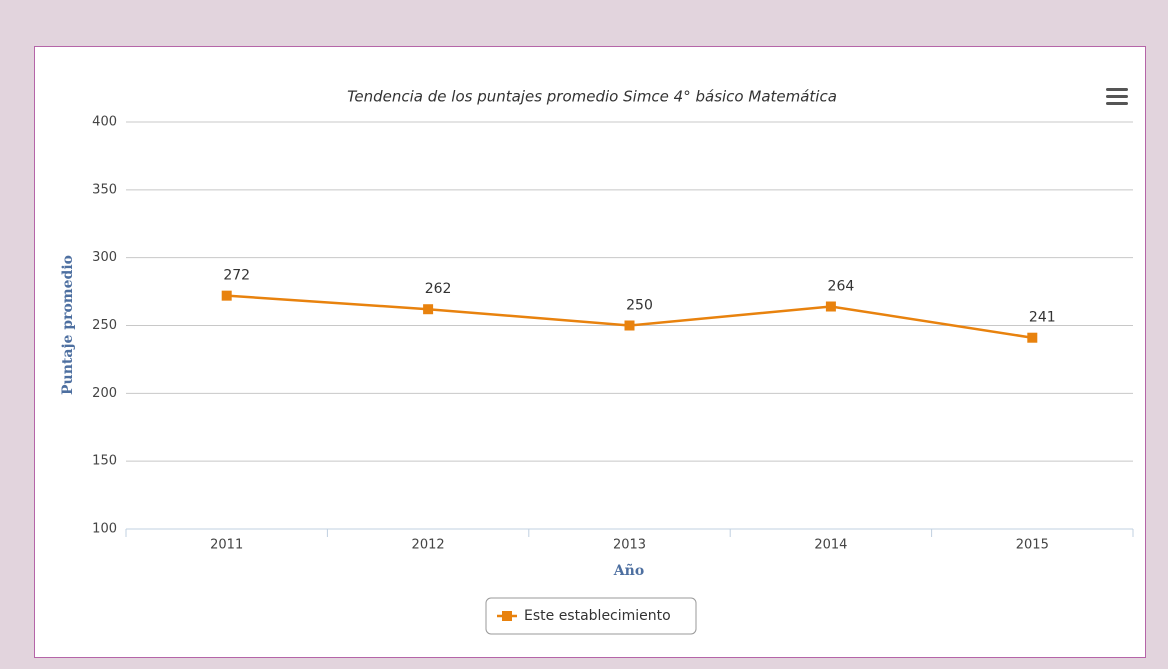  What do you see at coordinates (104, 393) in the screenshot?
I see `y-tick-label: 200` at bounding box center [104, 393].